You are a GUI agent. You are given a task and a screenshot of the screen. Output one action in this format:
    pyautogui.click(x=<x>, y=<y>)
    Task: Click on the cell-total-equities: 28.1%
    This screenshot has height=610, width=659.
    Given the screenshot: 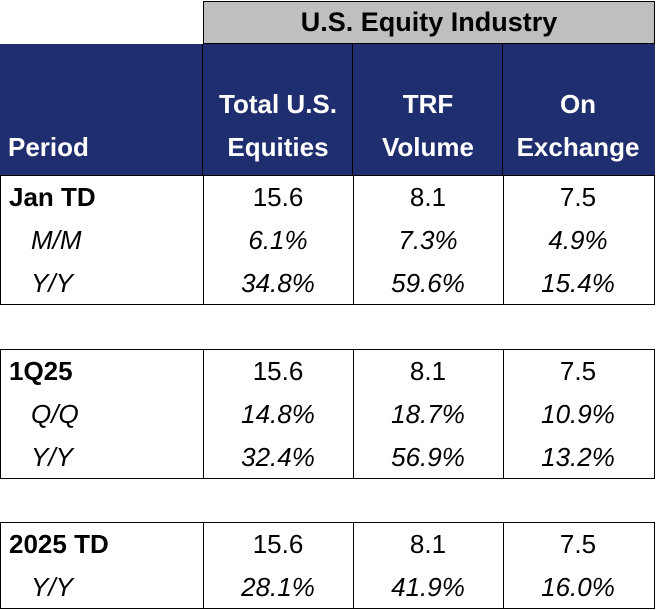 What is the action you would take?
    pyautogui.click(x=278, y=587)
    